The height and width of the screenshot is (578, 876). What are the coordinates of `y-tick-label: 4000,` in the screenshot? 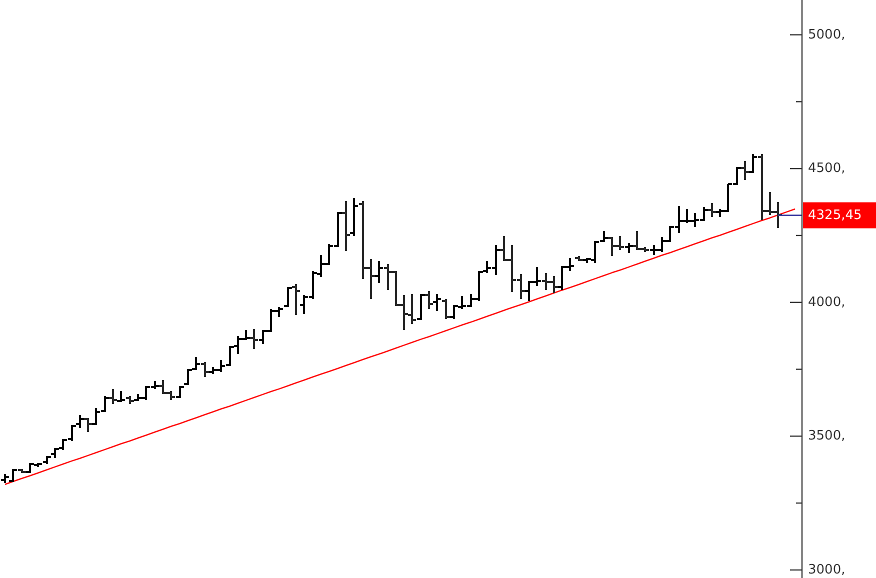 It's located at (827, 302).